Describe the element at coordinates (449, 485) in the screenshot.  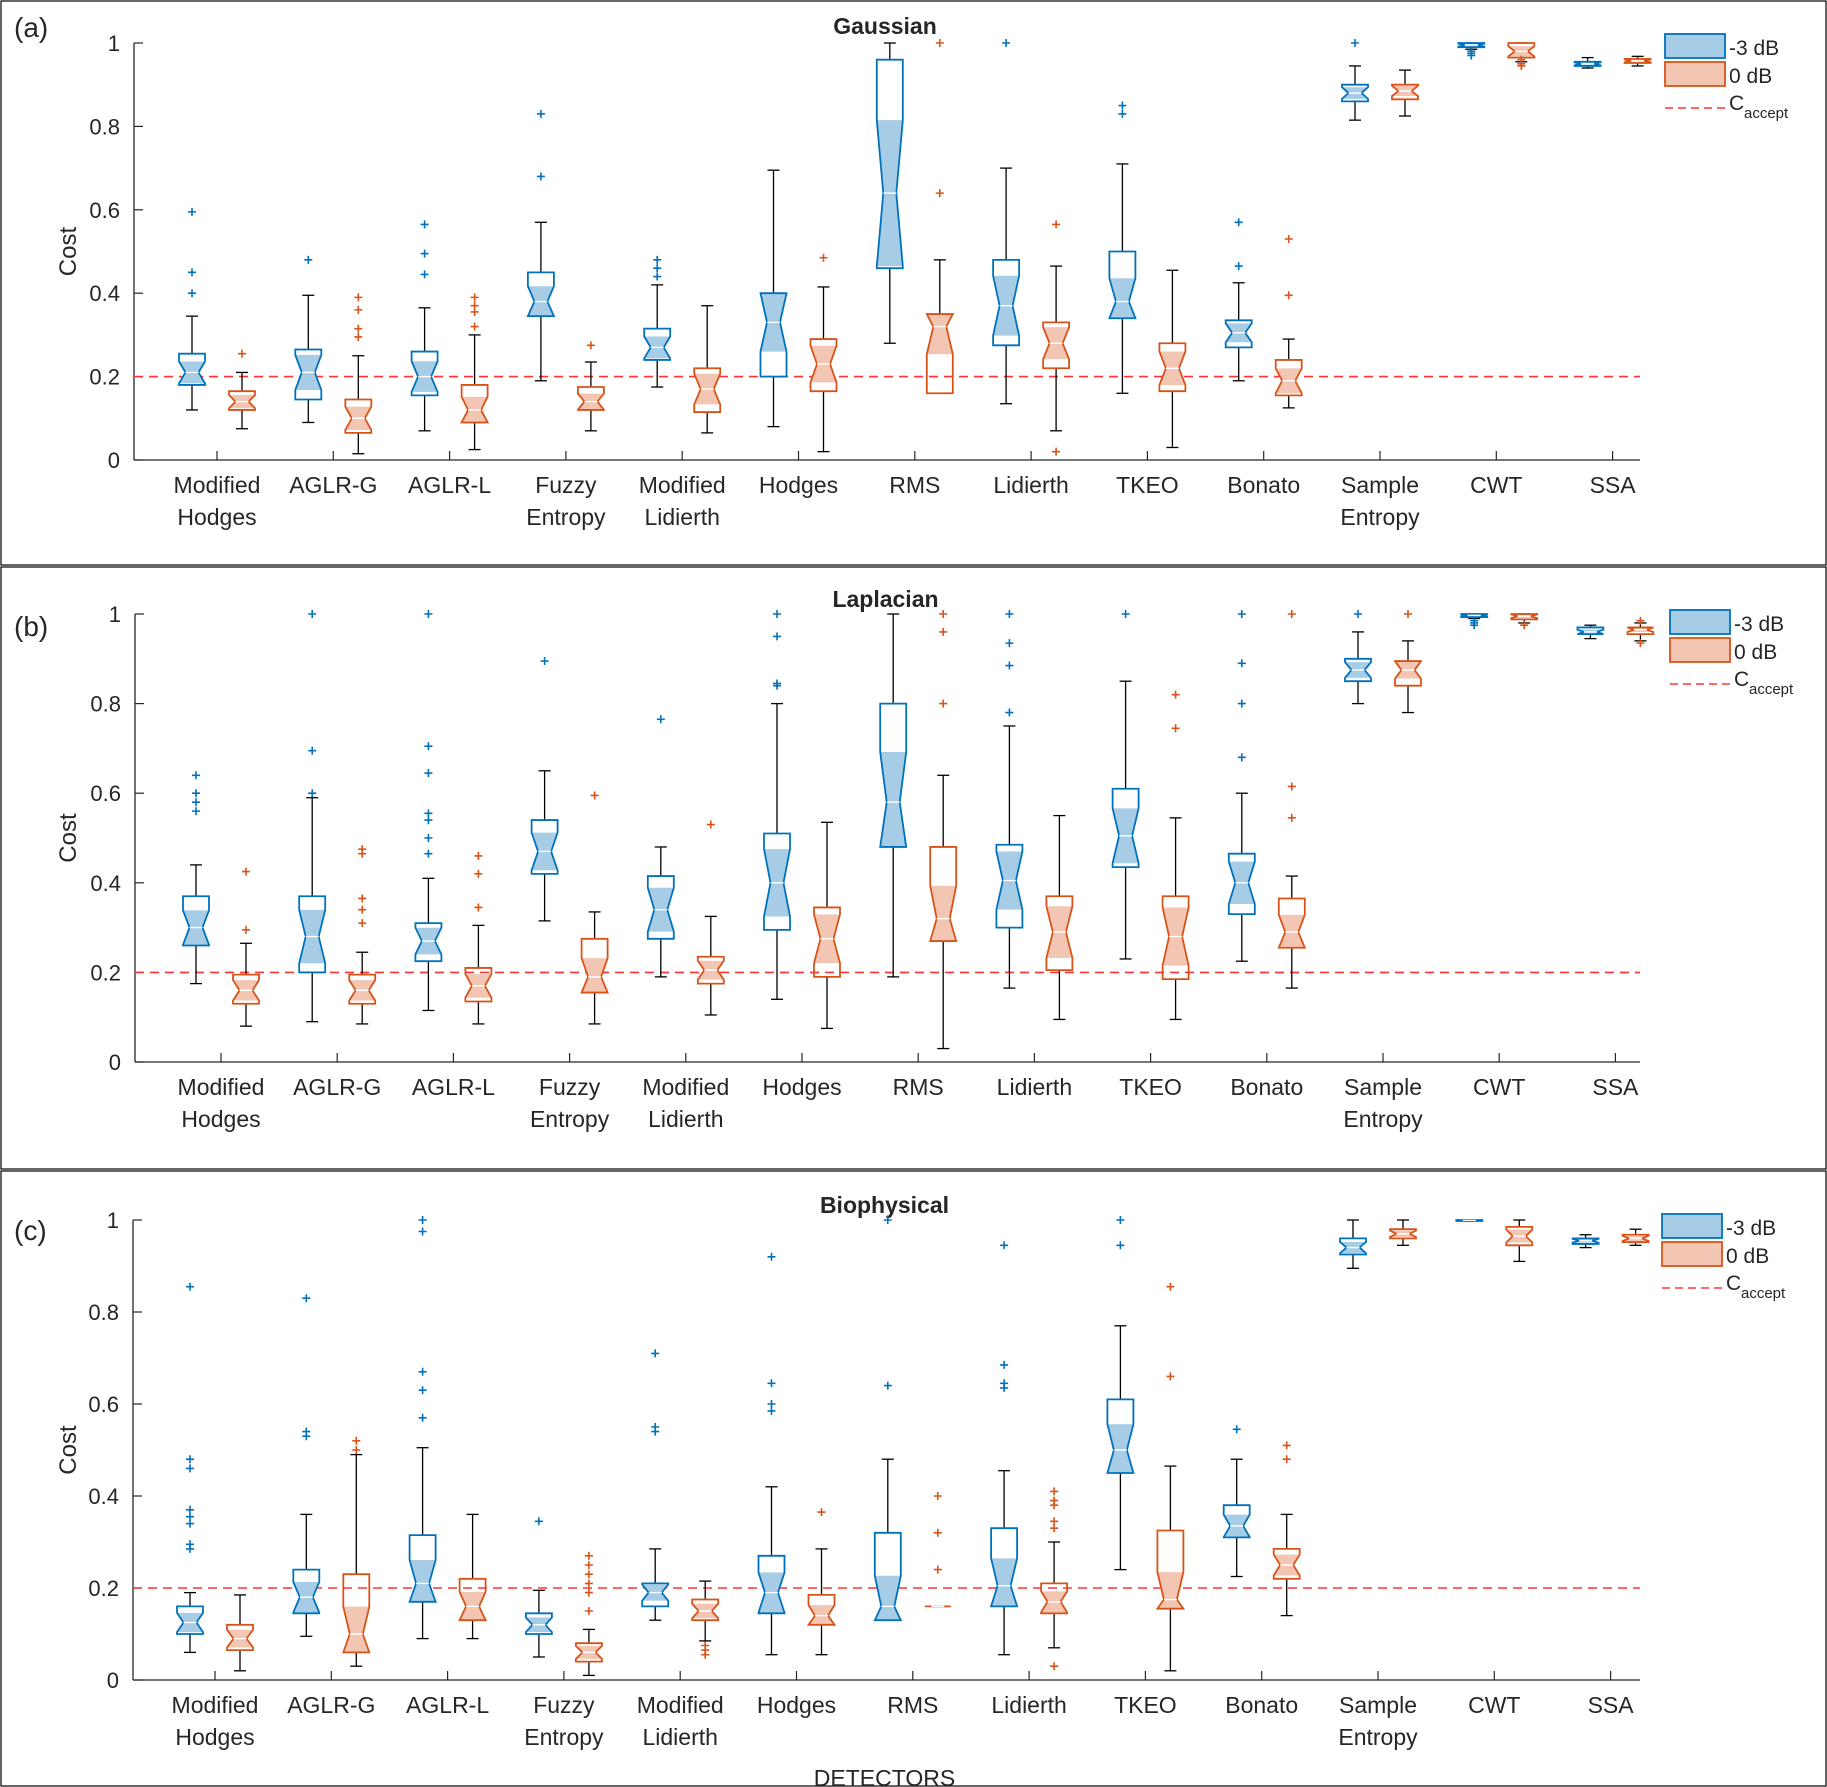
I see `x-tick-label: AGLR-L` at that location.